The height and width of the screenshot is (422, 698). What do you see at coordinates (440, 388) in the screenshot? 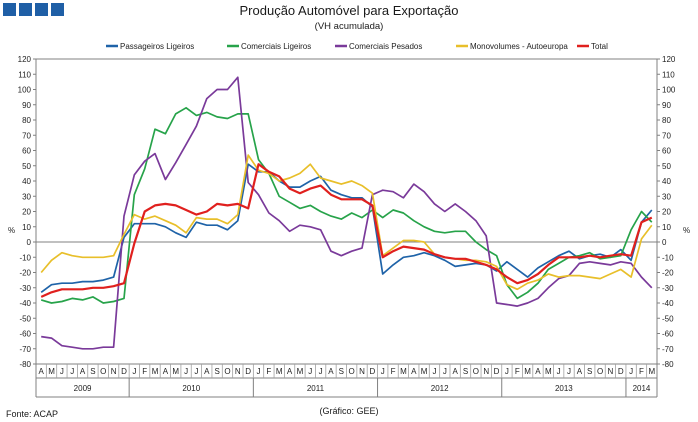
I see `year-label: 2012` at bounding box center [440, 388].